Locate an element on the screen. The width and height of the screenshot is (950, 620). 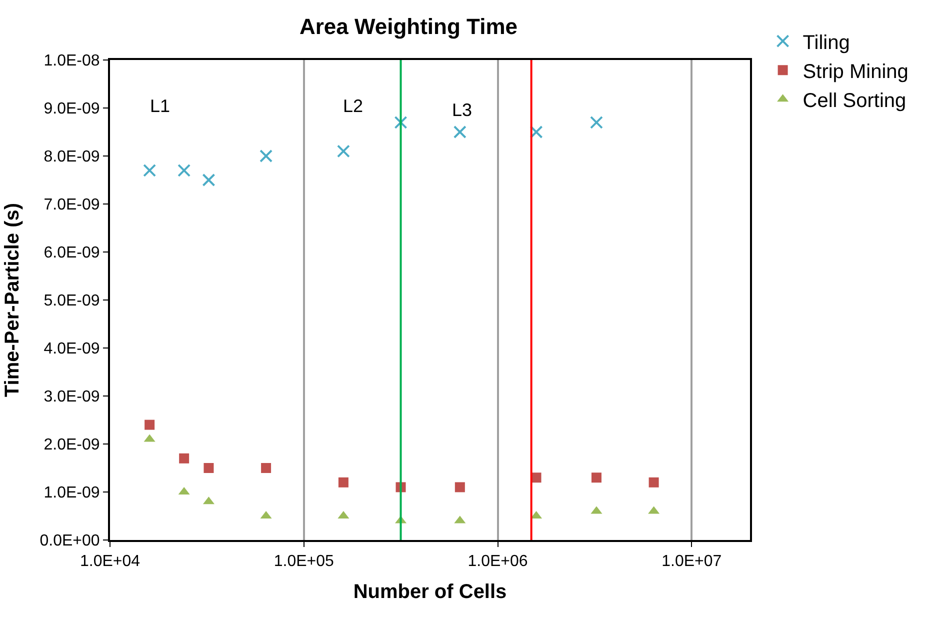
y-tick-label: 7.0E-09 is located at coordinates (72, 205).